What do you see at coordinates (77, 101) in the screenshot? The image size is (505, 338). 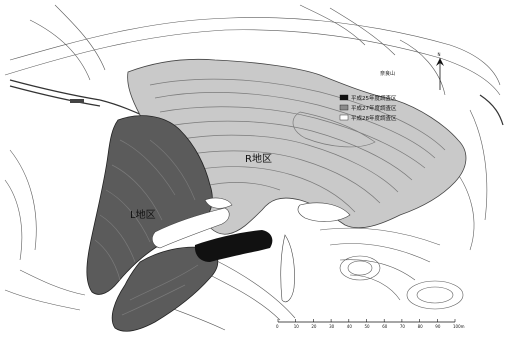 I see `road-marker` at bounding box center [77, 101].